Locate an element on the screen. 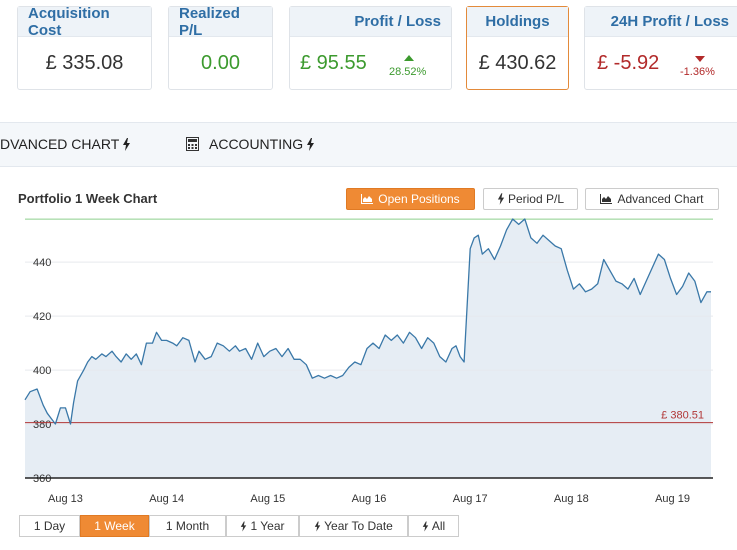 This screenshot has width=737, height=550. range-1-year: 1 Year is located at coordinates (262, 526).